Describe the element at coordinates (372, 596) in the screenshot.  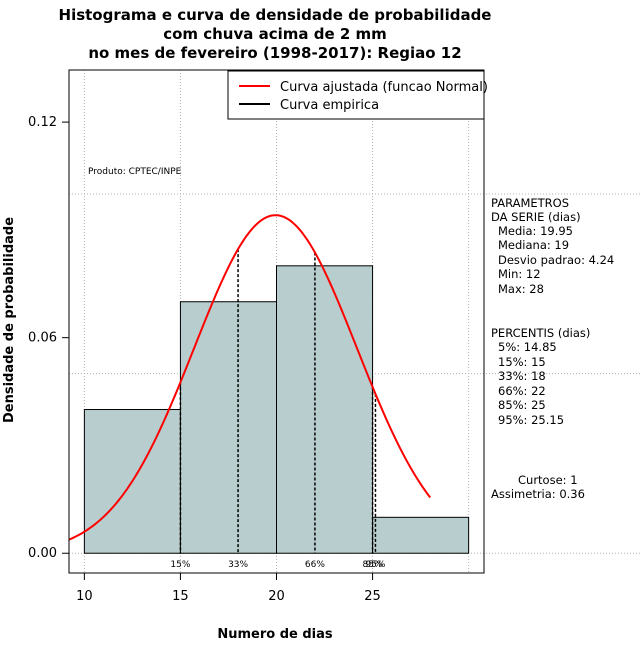
I see `x-tick-label-3: 25` at that location.